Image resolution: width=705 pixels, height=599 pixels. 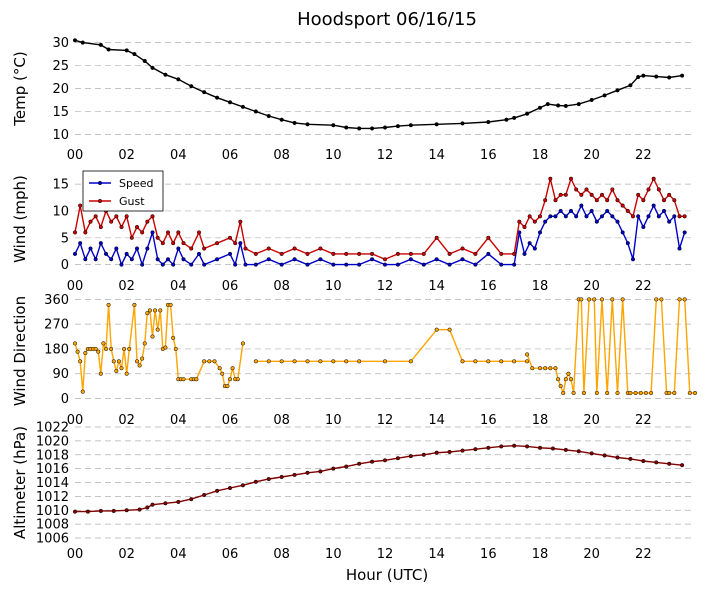 What do you see at coordinates (100, 201) in the screenshot?
I see `legend-marker` at bounding box center [100, 201].